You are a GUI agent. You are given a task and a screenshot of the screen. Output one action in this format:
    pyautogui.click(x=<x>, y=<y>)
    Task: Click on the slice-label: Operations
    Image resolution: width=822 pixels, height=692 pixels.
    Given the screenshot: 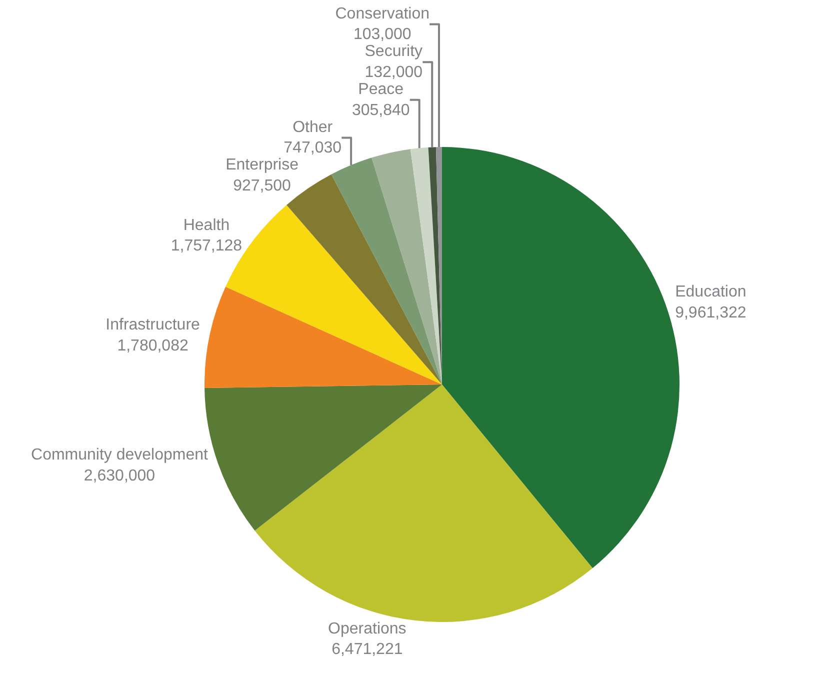 What is the action you would take?
    pyautogui.click(x=367, y=629)
    